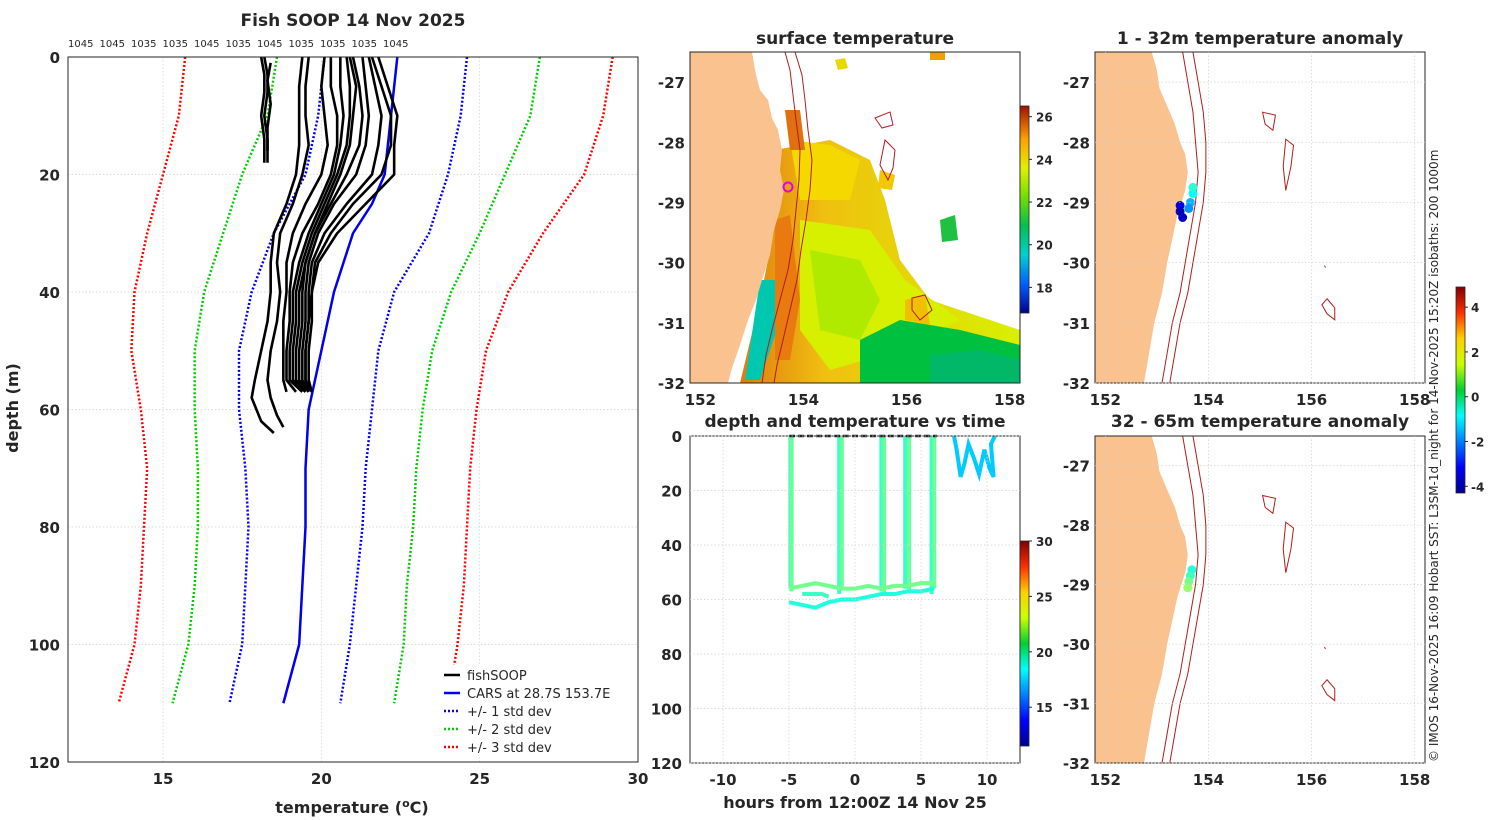 The width and height of the screenshot is (1500, 820). Describe the element at coordinates (666, 764) in the screenshot. I see `dt-ytick: 120` at that location.